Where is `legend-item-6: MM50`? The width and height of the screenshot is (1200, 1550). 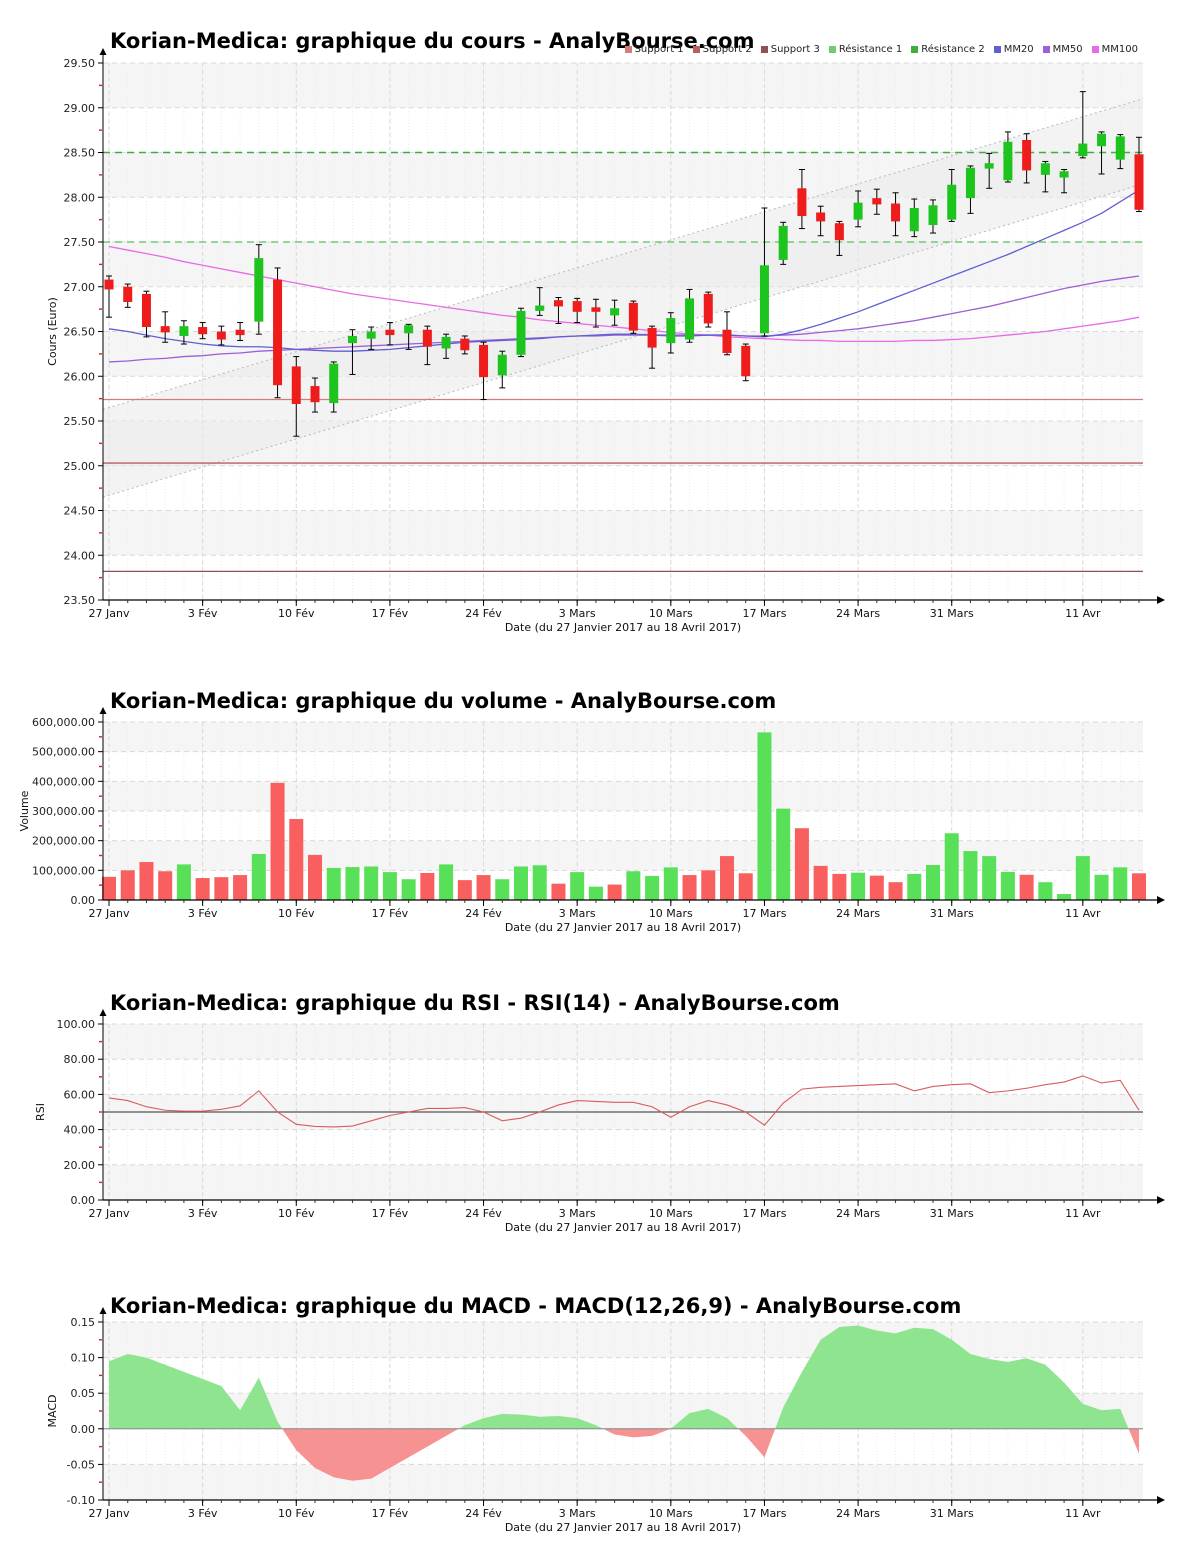
legend-item-6: MM50 is located at coordinates (1062, 49).